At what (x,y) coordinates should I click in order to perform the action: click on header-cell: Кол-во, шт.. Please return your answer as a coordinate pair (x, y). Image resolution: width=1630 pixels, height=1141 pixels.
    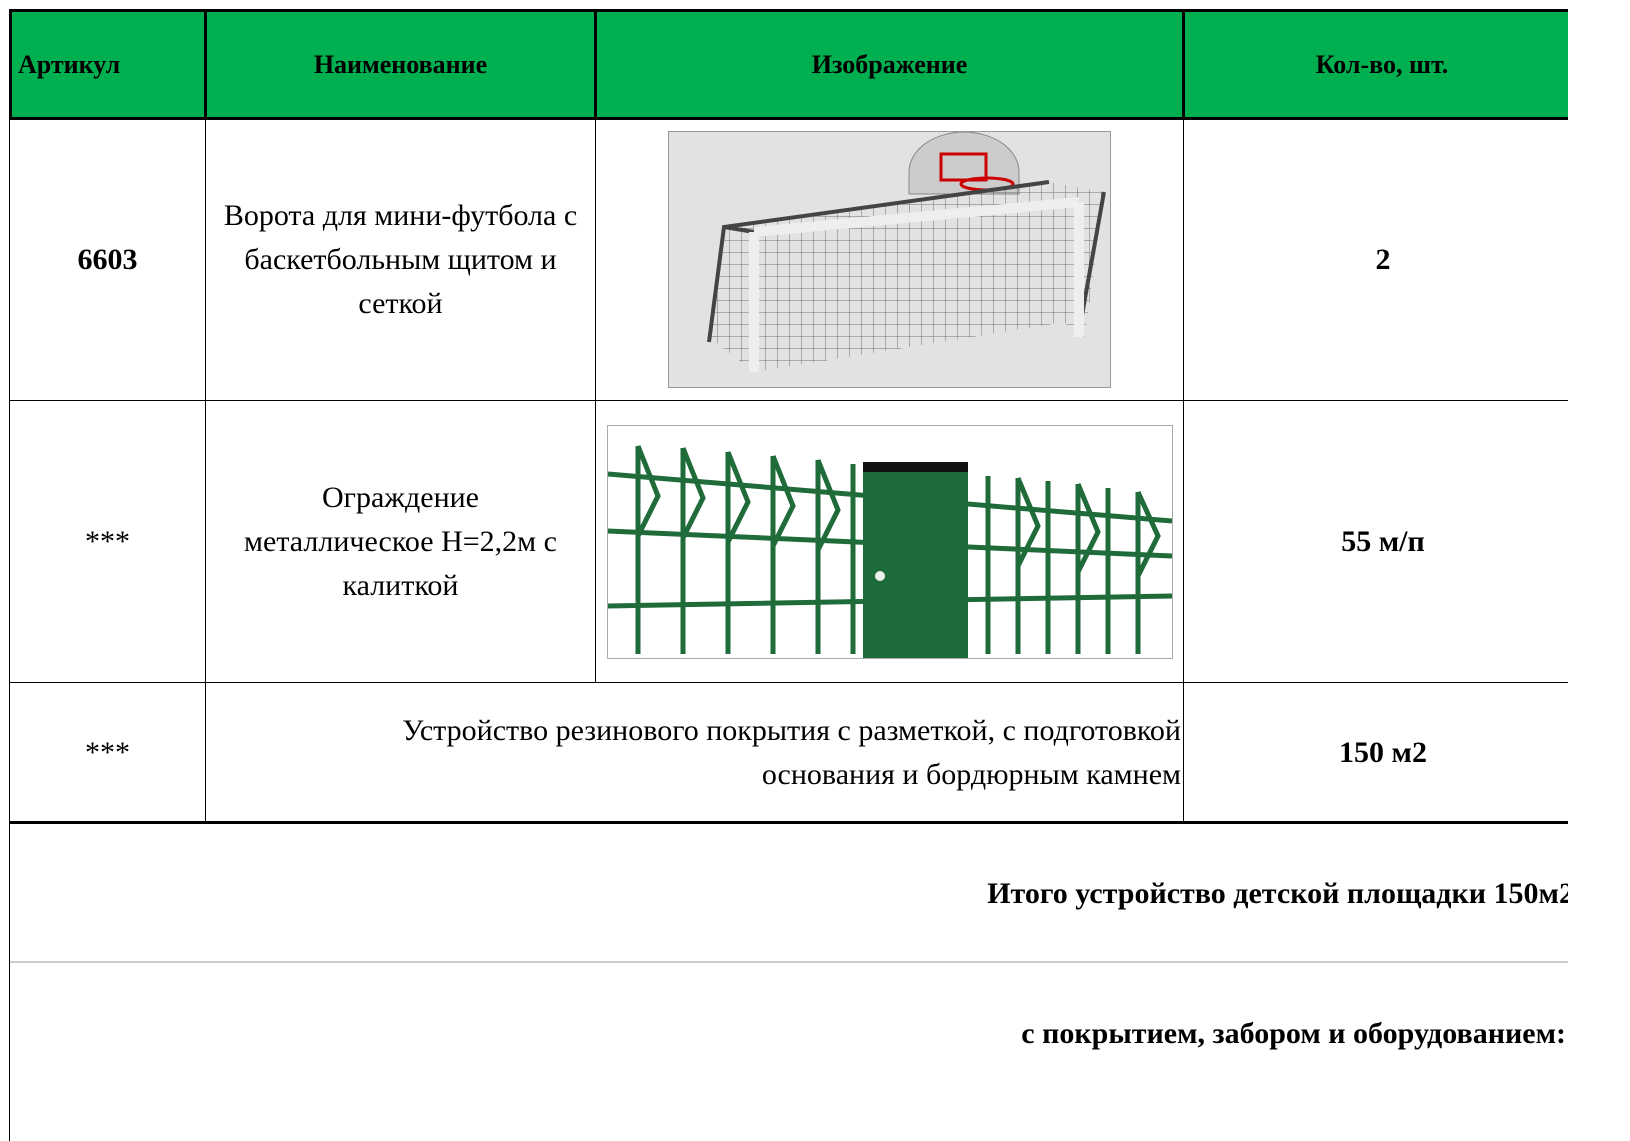
    Looking at the image, I should click on (1375, 64).